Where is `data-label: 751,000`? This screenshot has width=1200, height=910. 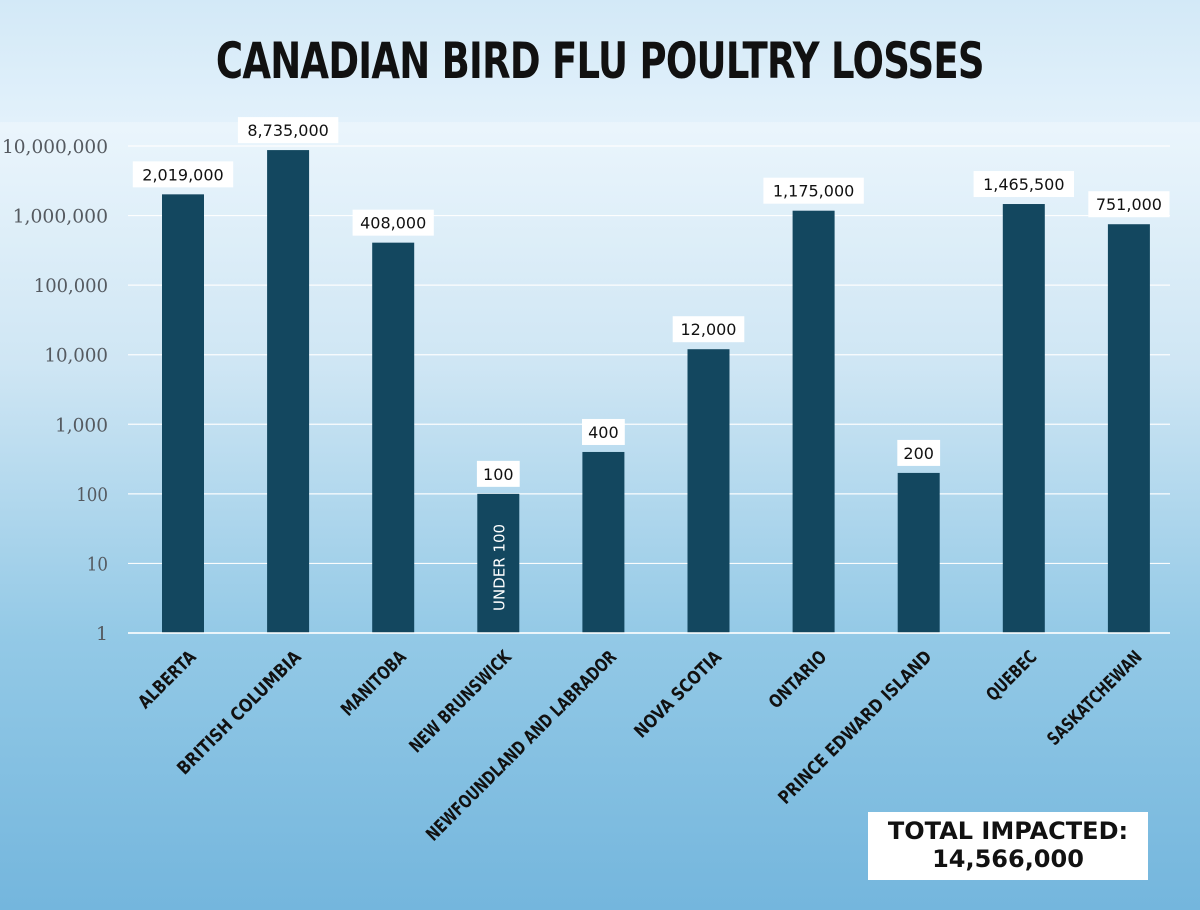
data-label: 751,000 is located at coordinates (1129, 204).